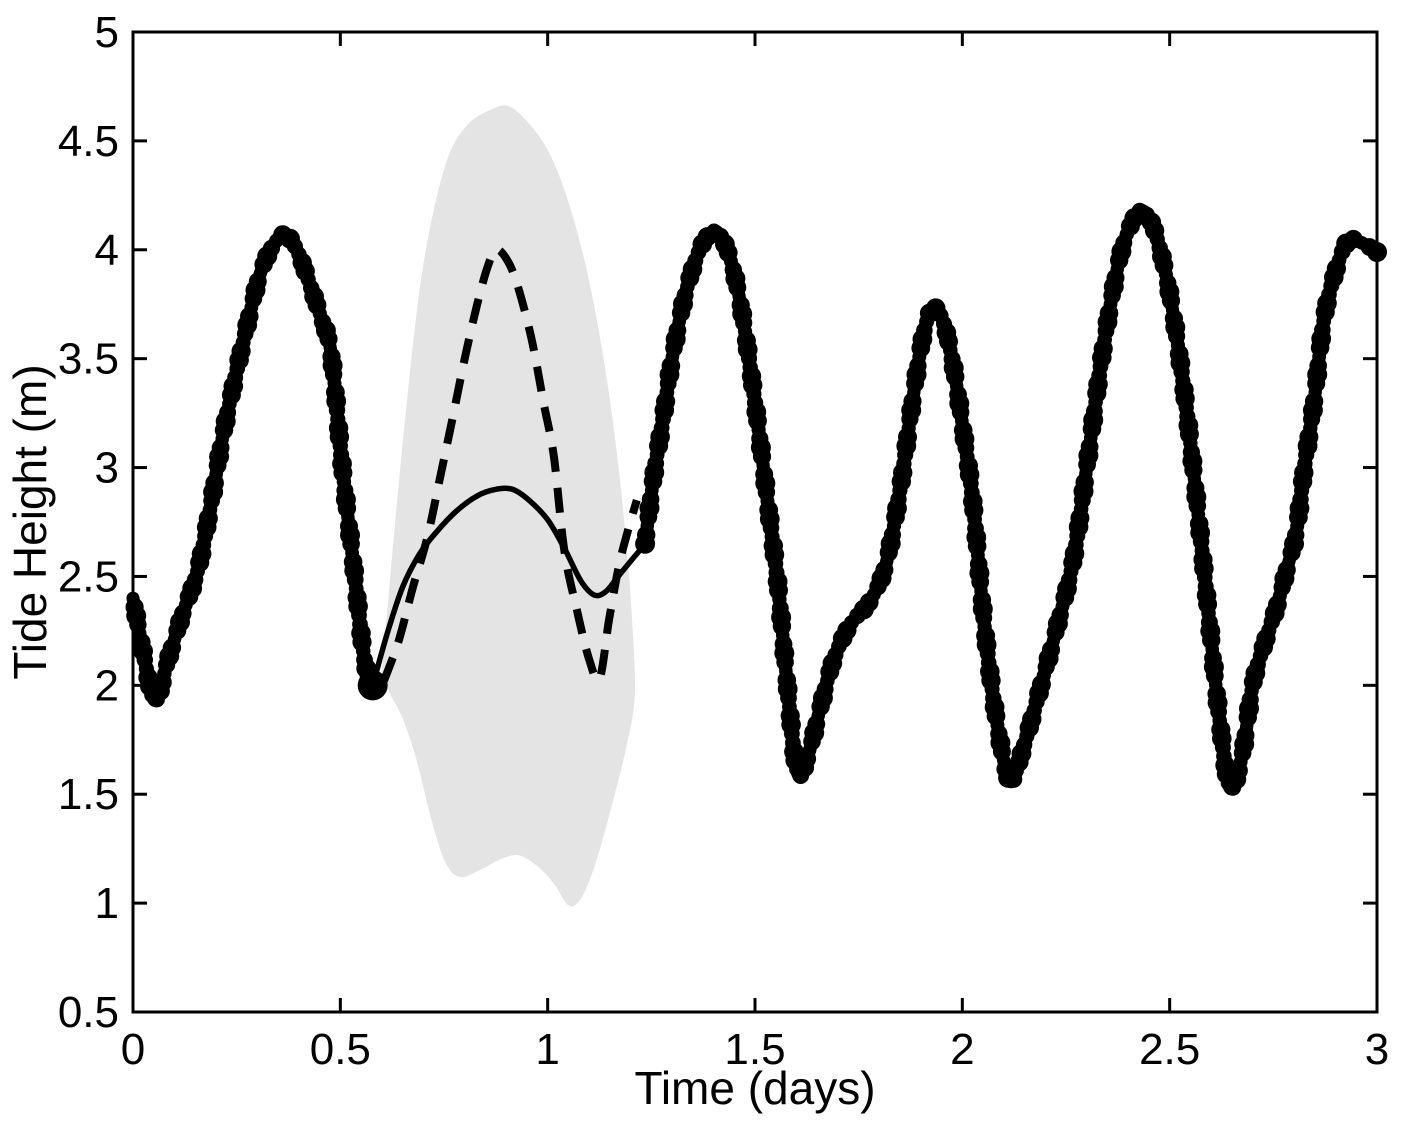  I want to click on y-tick-label: 4.5, so click(88, 141).